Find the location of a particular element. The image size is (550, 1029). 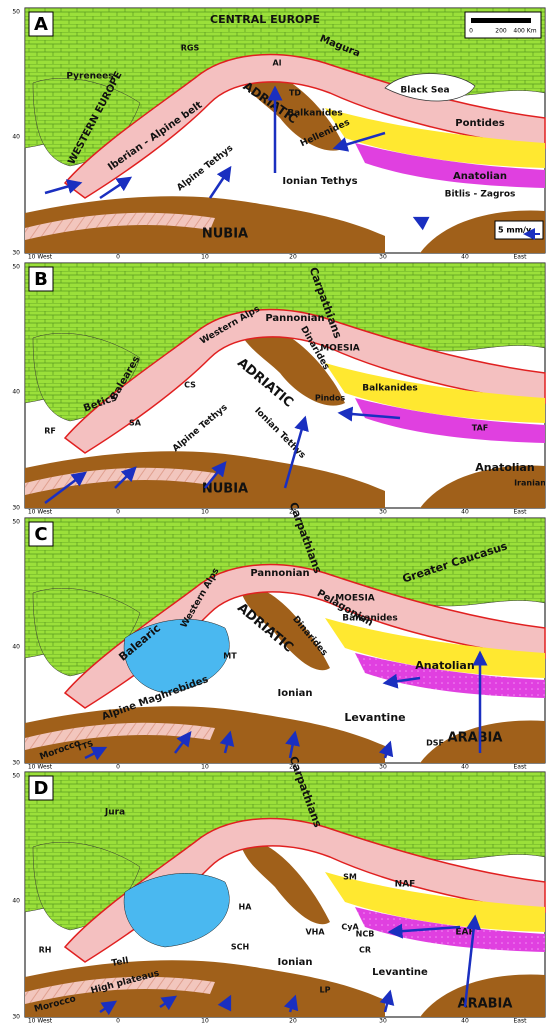

region-label: SA is located at coordinates (135, 423).